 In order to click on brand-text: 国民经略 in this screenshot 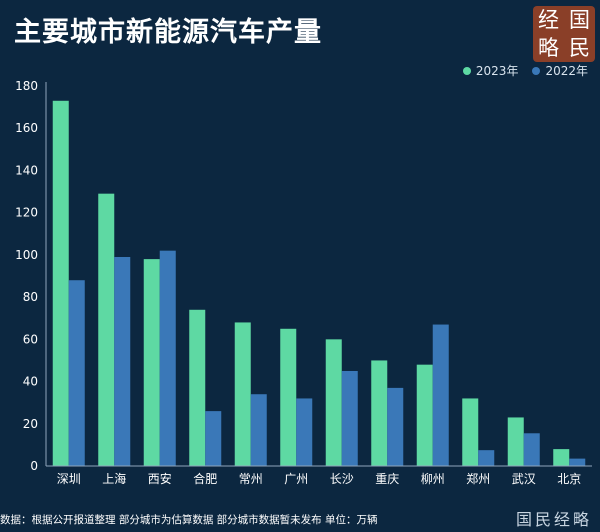, I will do `click(553, 519)`.